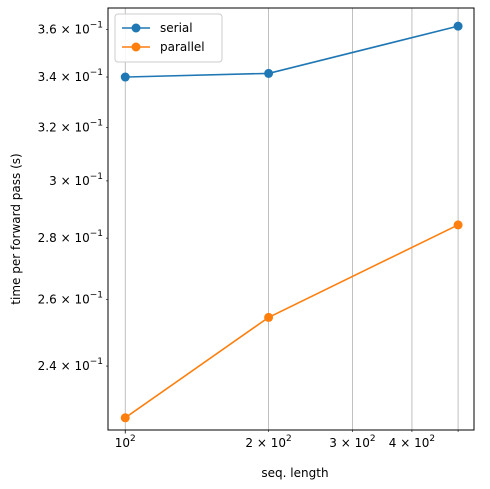 The width and height of the screenshot is (490, 489). What do you see at coordinates (70, 299) in the screenshot?
I see `y-tick-label: 2.6 × 10⁻¹` at bounding box center [70, 299].